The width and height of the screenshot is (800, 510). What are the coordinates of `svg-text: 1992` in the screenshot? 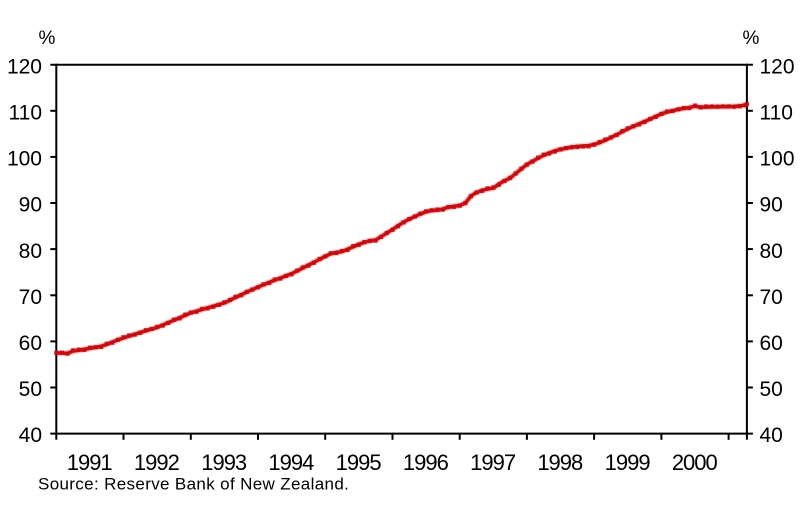 It's located at (157, 462).